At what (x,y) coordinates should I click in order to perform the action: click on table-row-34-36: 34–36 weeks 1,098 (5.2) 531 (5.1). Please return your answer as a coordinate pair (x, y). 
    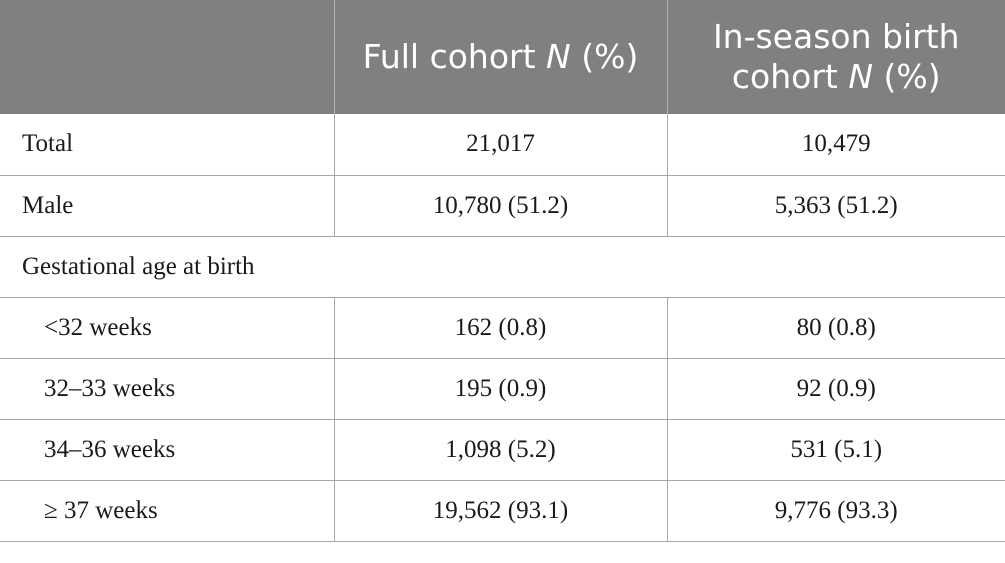
    Looking at the image, I should click on (502, 450).